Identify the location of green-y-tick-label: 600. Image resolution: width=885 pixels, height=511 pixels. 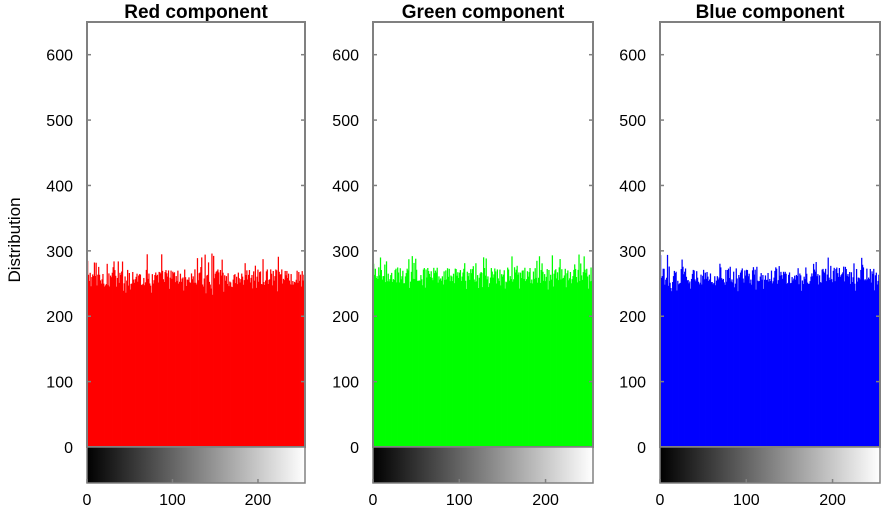
(345, 56).